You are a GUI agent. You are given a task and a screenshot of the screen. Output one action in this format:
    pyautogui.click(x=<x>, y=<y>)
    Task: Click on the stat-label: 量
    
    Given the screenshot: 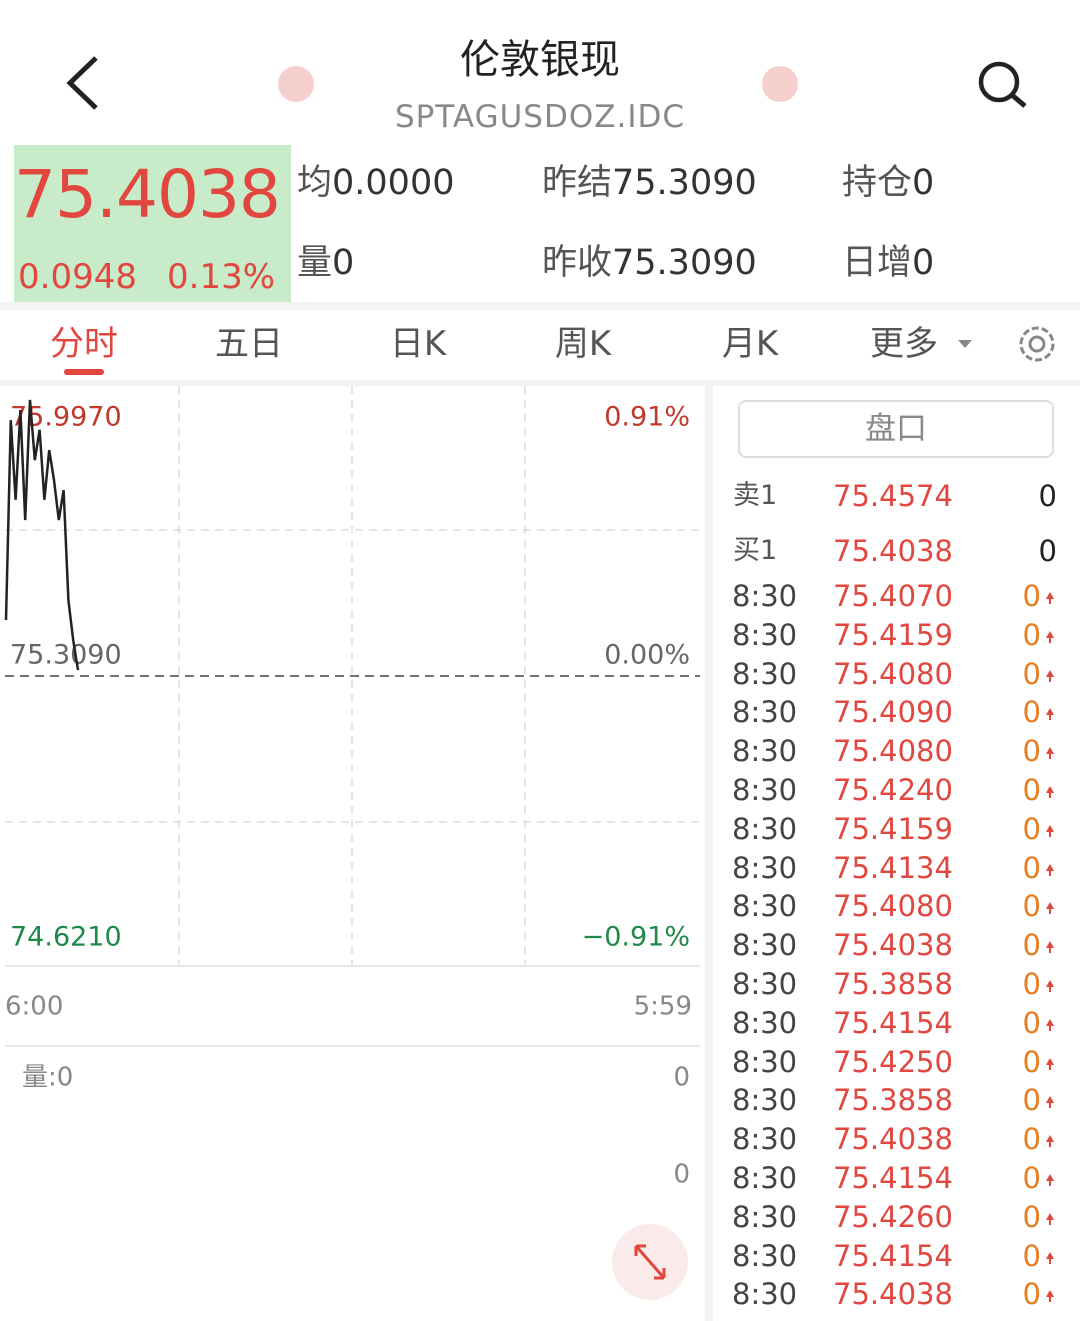 What is the action you would take?
    pyautogui.click(x=315, y=263)
    